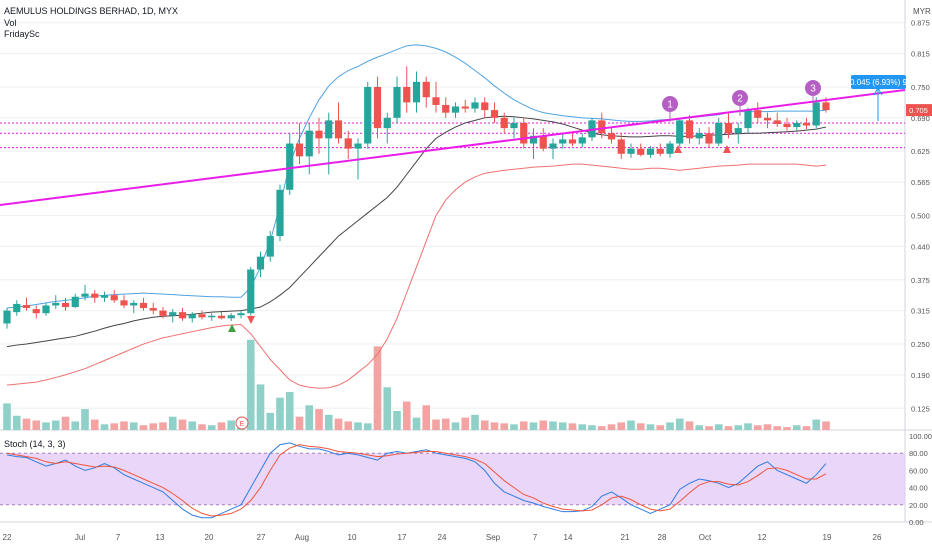 This screenshot has height=550, width=932. Describe the element at coordinates (920, 151) in the screenshot. I see `y-tick-label: 0.625` at that location.